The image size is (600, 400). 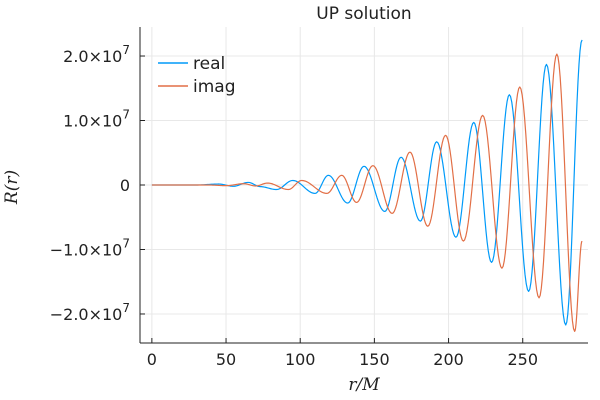 I want to click on y-tick-label: 1.0×10⁷, so click(x=96, y=119).